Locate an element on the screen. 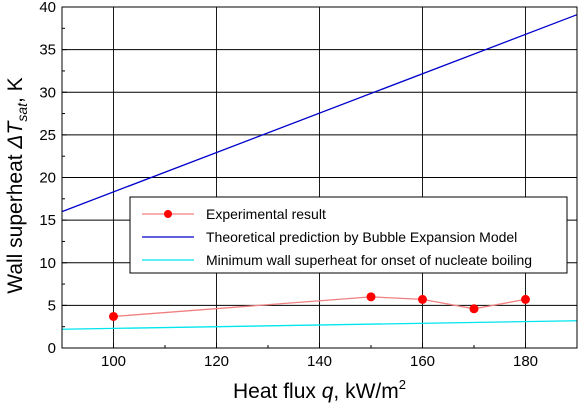 This screenshot has width=585, height=408. y-tick-label-15: 15 is located at coordinates (47, 220).